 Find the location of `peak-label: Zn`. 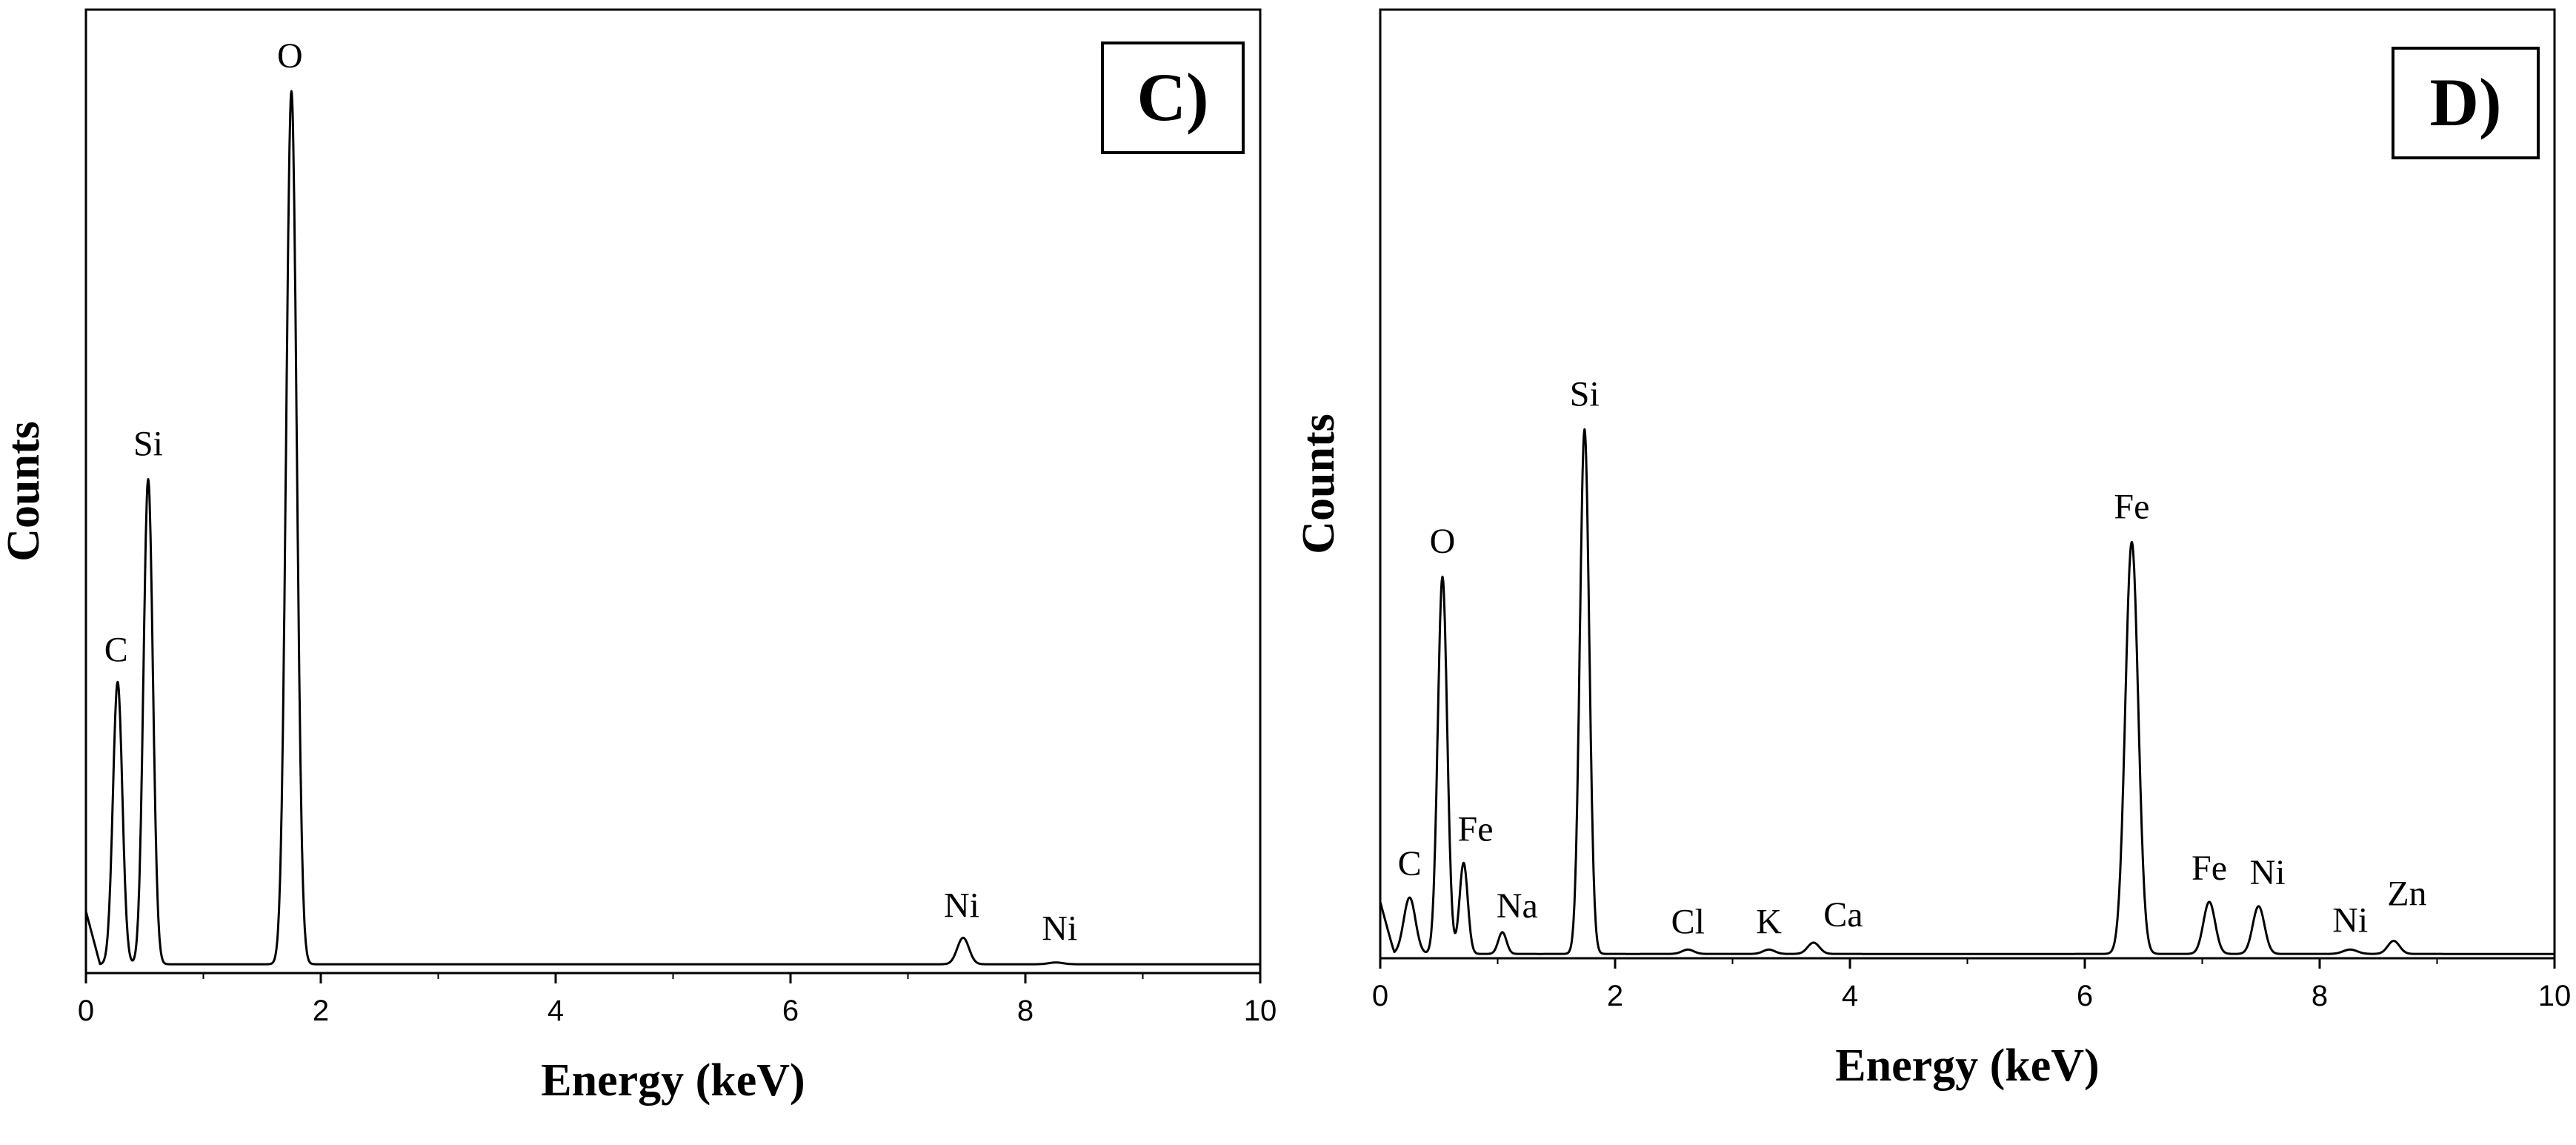

peak-label: Zn is located at coordinates (2406, 894).